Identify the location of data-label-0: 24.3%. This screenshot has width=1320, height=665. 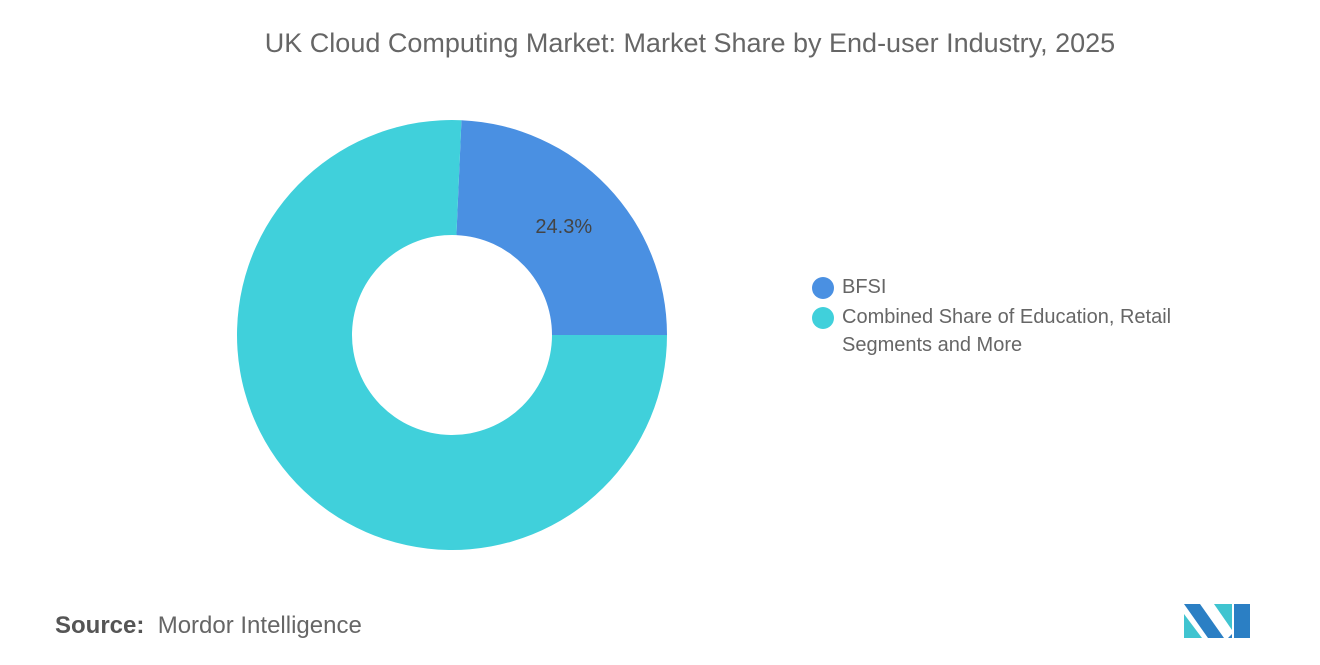
(563, 227).